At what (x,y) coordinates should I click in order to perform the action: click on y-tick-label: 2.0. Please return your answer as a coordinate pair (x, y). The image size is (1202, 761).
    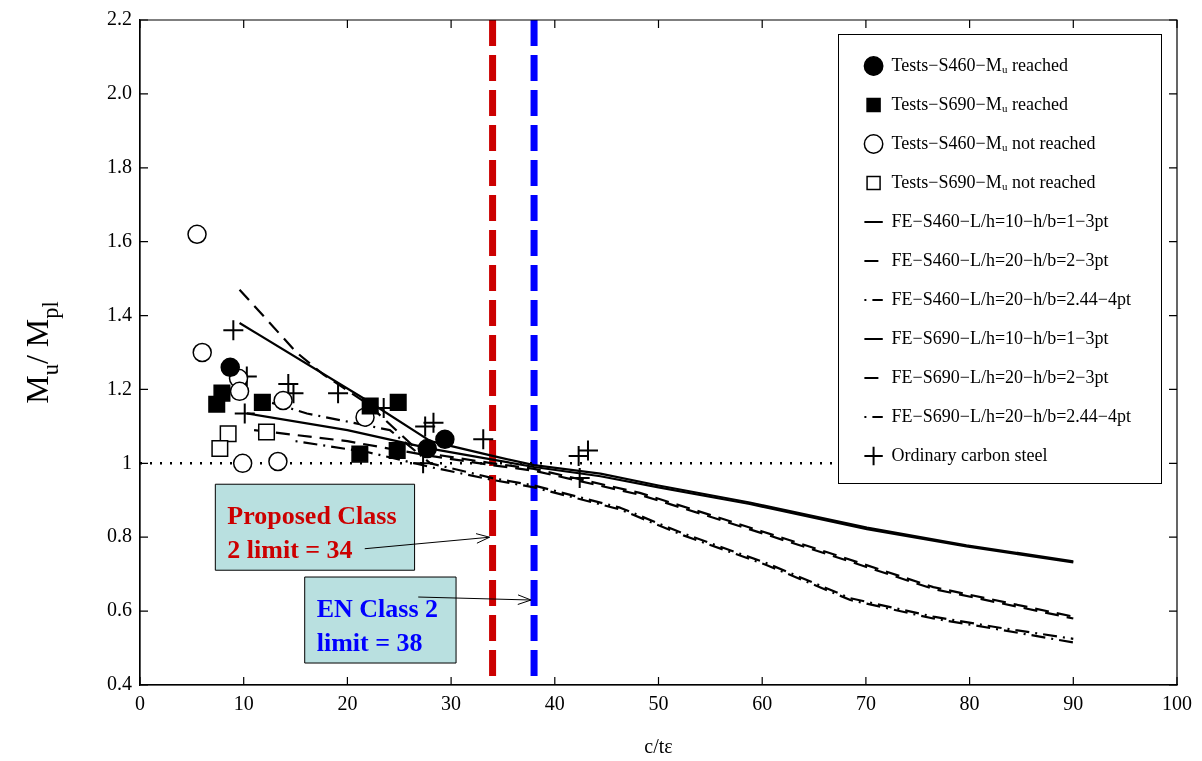
    Looking at the image, I should click on (119, 92).